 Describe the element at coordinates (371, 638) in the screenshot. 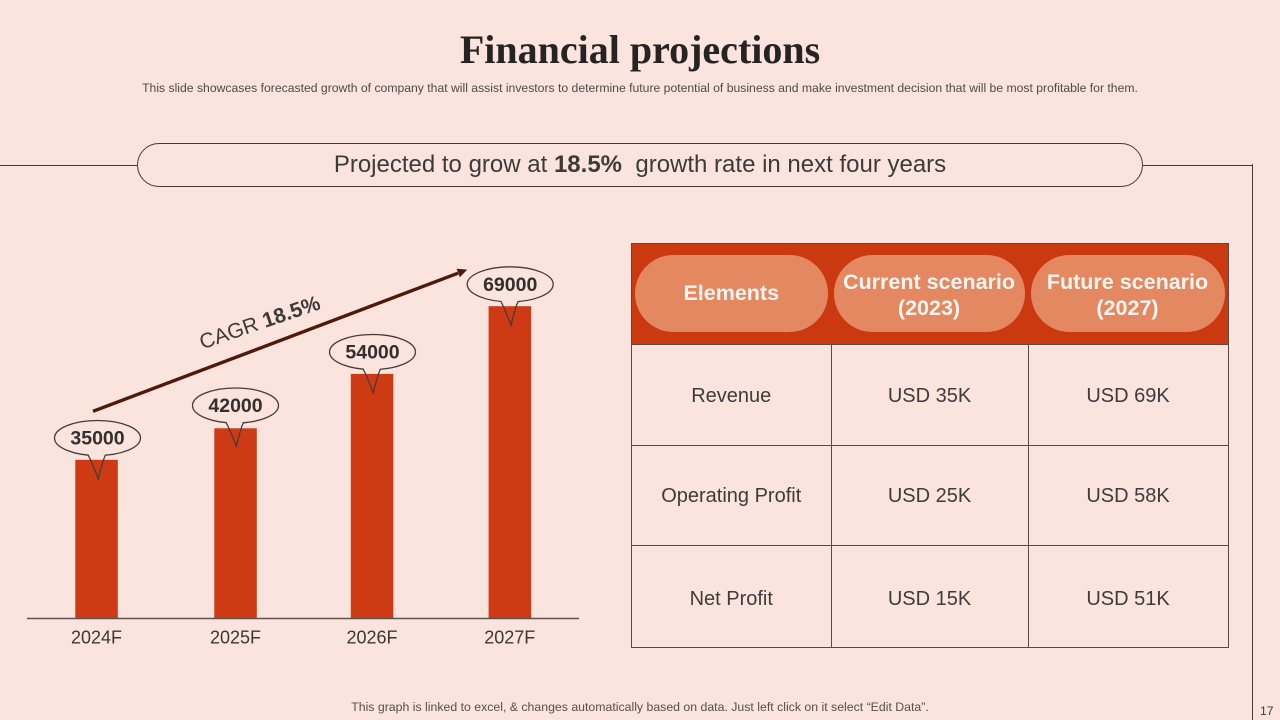

I see `svg-text: 2026F` at that location.